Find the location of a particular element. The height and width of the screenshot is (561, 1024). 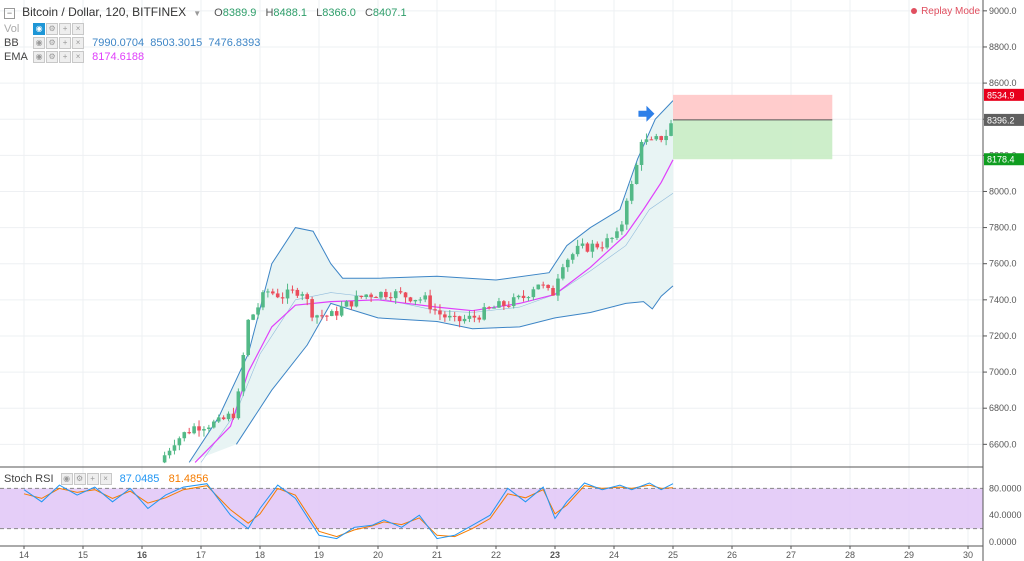

replay-mode-indicator: Replay Mode is located at coordinates (945, 11).